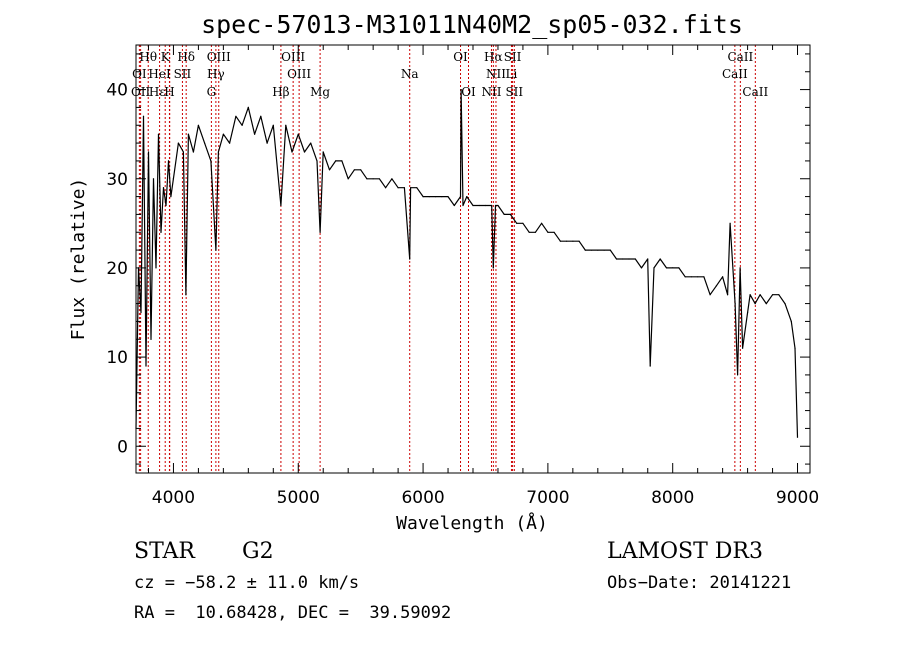 This screenshot has width=900, height=649. I want to click on line-label-1-7: Li, so click(512, 74).